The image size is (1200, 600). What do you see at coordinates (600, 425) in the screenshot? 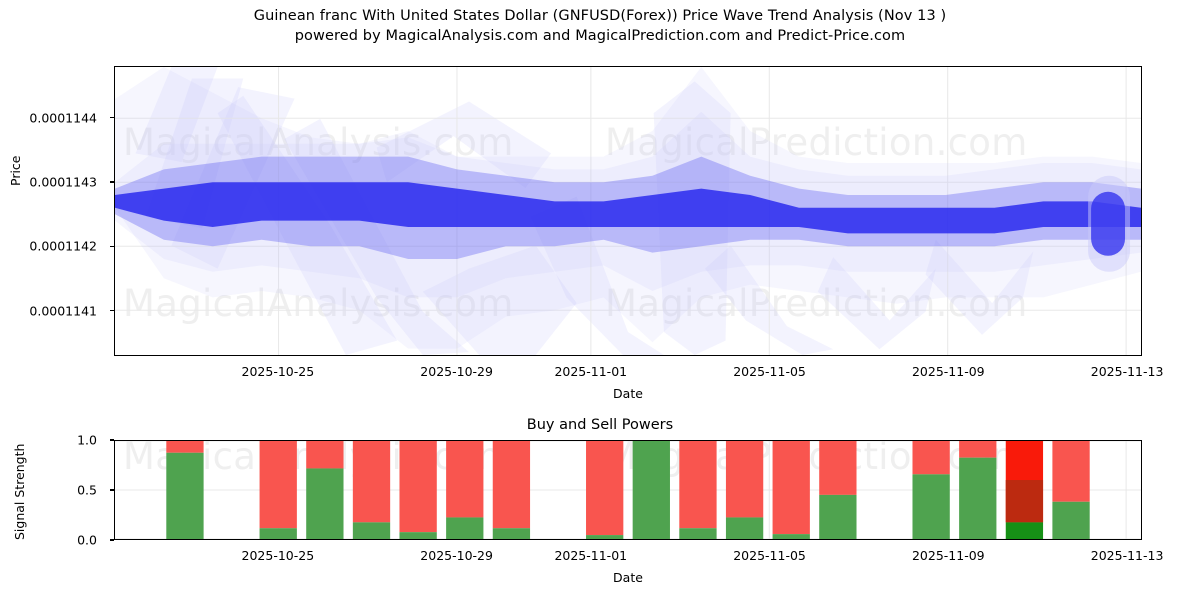
I see `buy-sell-title: Buy and Sell Powers` at bounding box center [600, 425].